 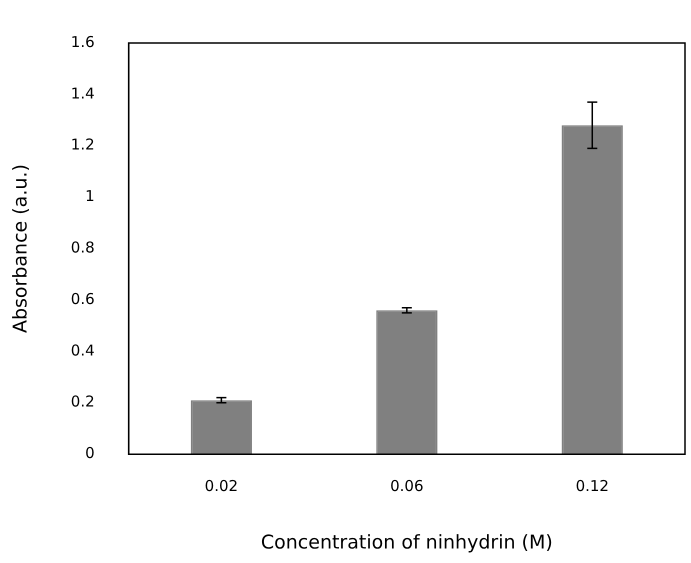 I want to click on y-tick-label: 0, so click(x=90, y=453).